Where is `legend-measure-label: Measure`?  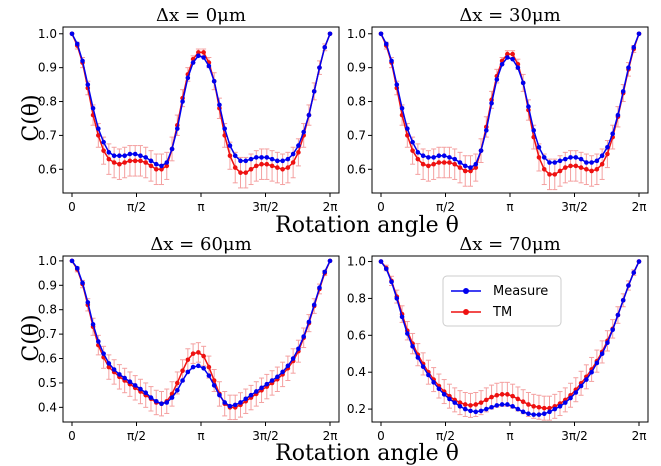
legend-measure-label: Measure is located at coordinates (520, 291).